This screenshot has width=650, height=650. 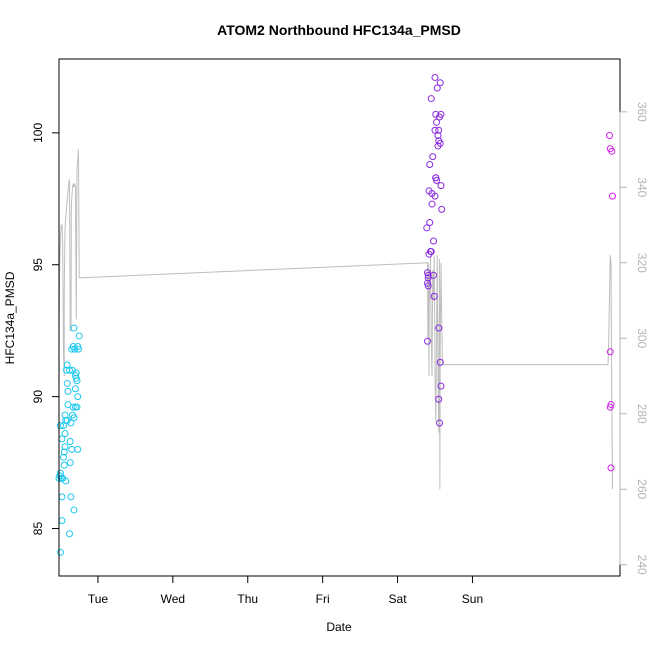 I want to click on y-tick-label: 100, so click(x=38, y=133).